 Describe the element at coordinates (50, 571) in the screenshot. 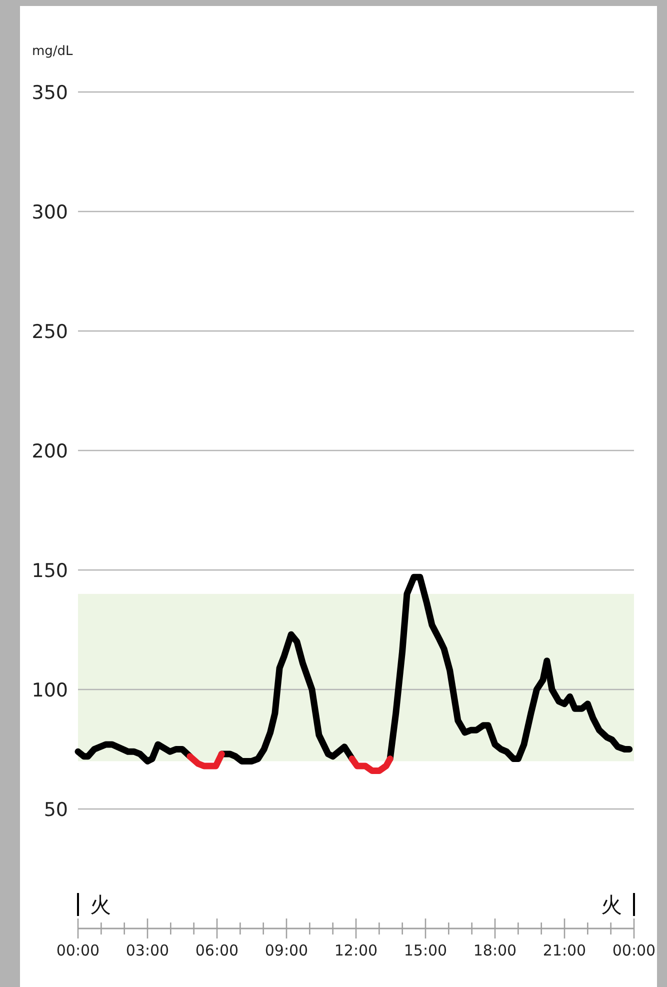

I see `y-tick-label: 150` at that location.